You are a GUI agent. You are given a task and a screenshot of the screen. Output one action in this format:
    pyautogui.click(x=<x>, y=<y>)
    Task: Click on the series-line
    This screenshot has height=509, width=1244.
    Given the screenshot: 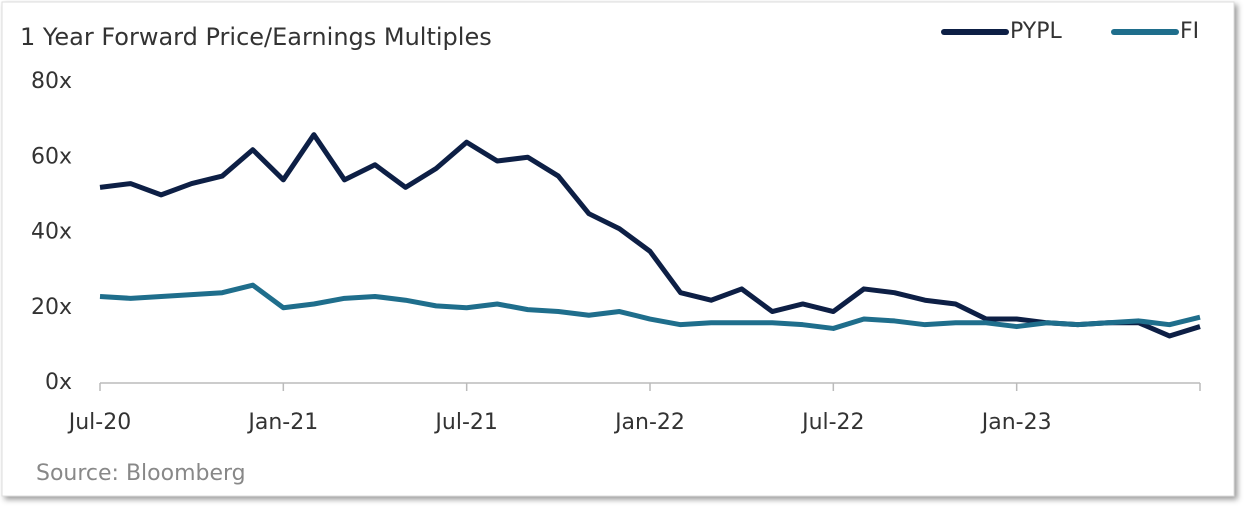 What is the action you would take?
    pyautogui.click(x=650, y=306)
    